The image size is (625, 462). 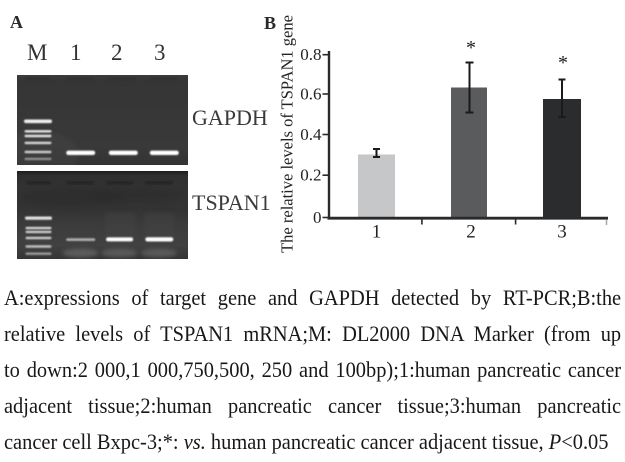 What do you see at coordinates (562, 232) in the screenshot?
I see `svg-text: 3` at bounding box center [562, 232].